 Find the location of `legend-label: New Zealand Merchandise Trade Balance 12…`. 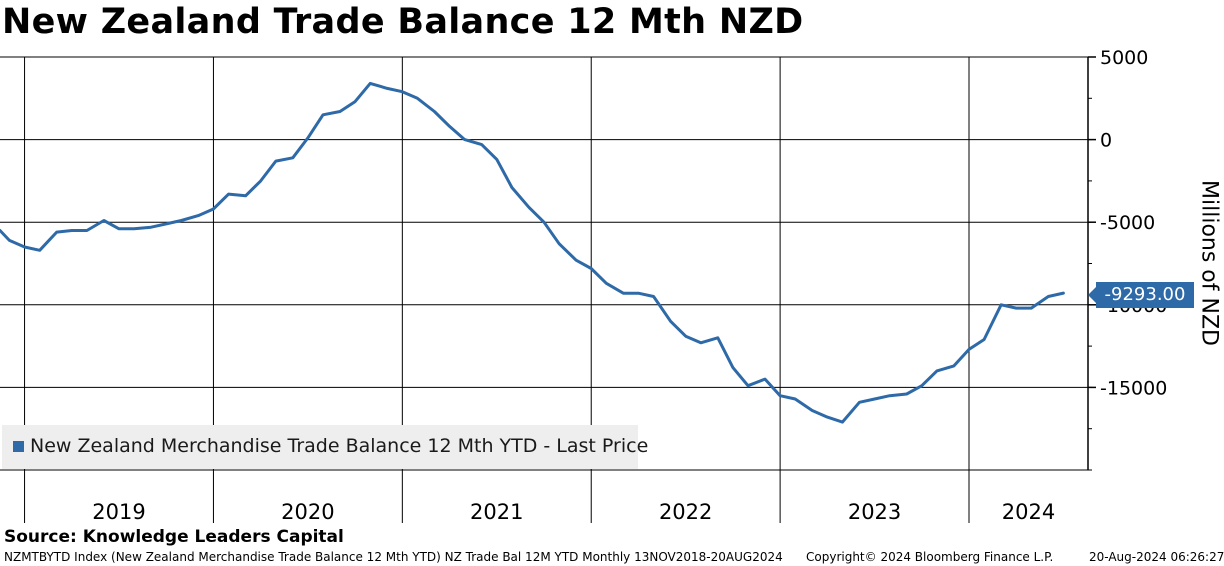

legend-label: New Zealand Merchandise Trade Balance 12… is located at coordinates (339, 446).